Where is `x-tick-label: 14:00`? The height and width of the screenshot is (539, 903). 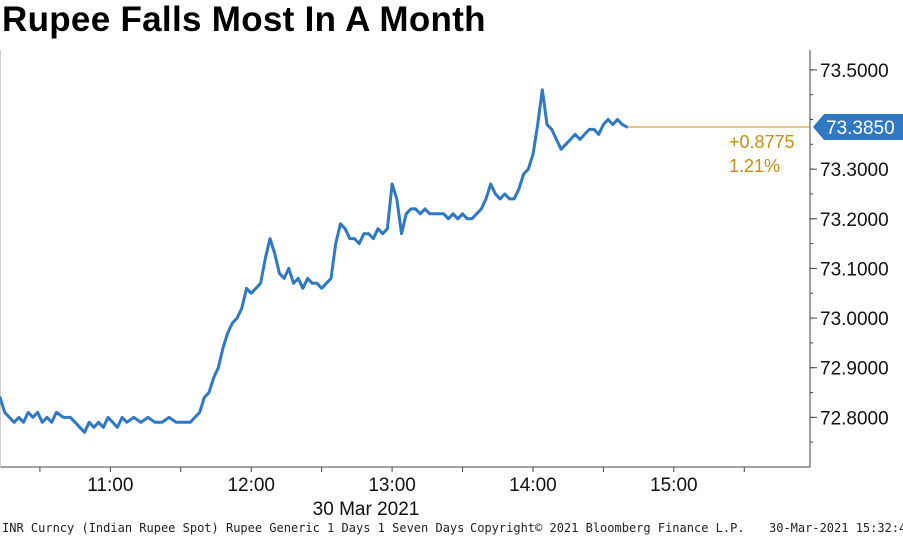 x-tick-label: 14:00 is located at coordinates (533, 485).